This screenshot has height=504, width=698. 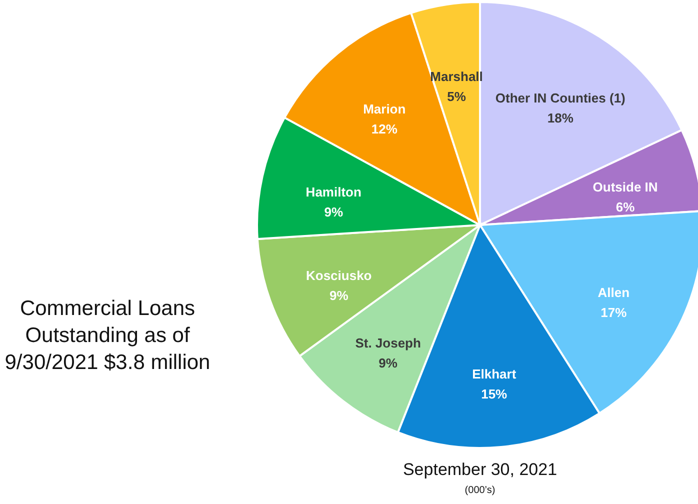 I want to click on text: September 30, 2021, so click(x=480, y=470).